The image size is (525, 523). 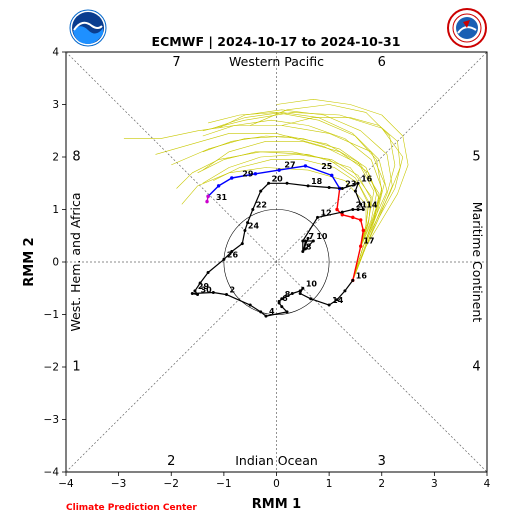 What do you see at coordinates (55, 210) in the screenshot?
I see `y-tick-label: 1` at bounding box center [55, 210].